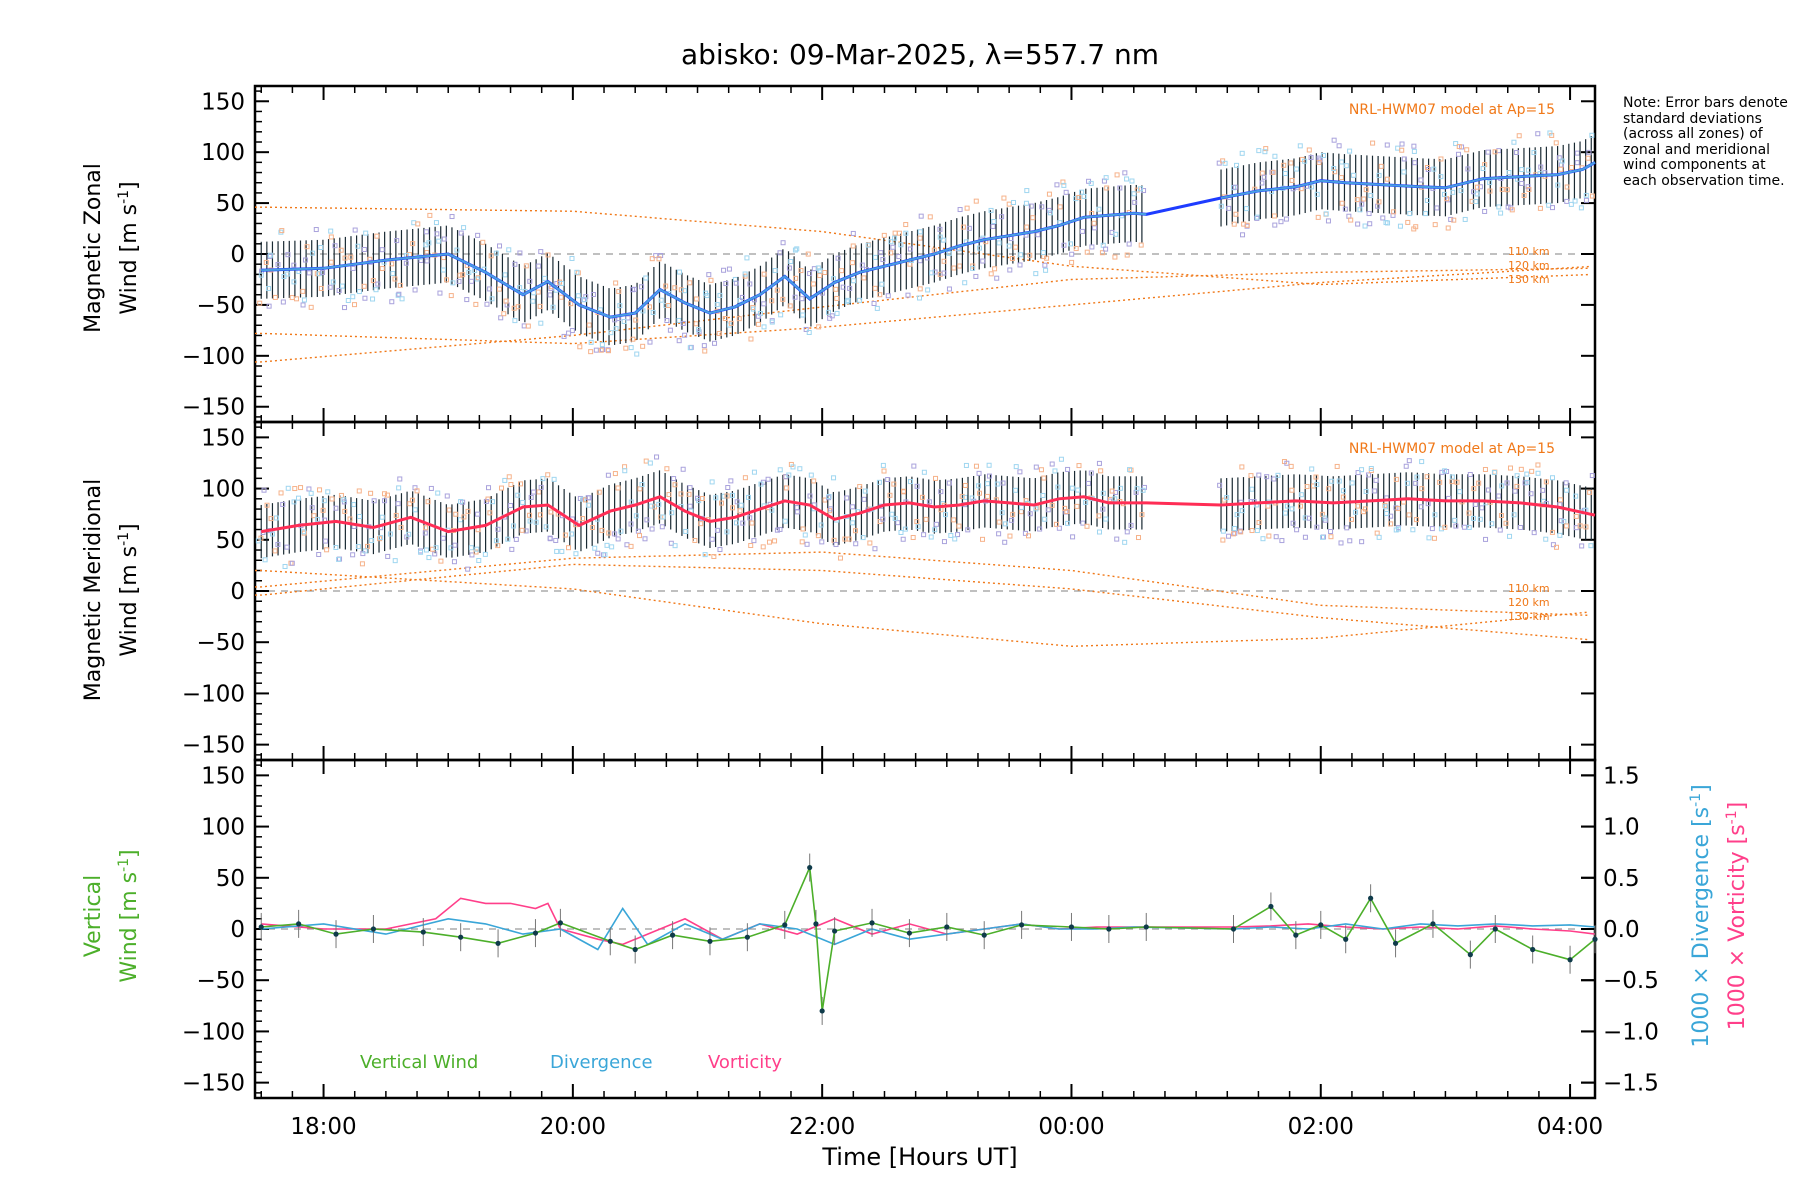  What do you see at coordinates (1621, 879) in the screenshot?
I see `y2-tick-label: 0.5` at bounding box center [1621, 879].